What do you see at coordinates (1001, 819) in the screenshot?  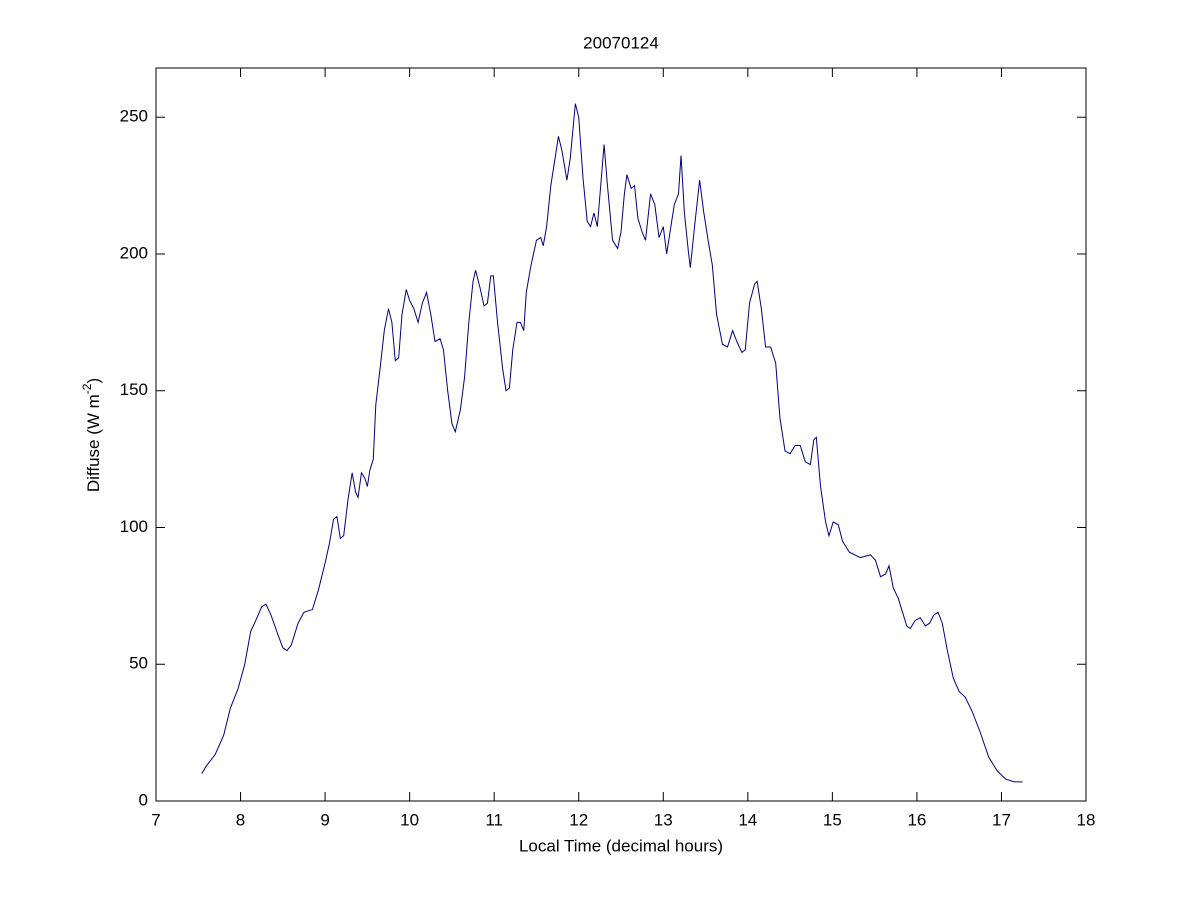 I see `x-tick-label: 17` at bounding box center [1001, 819].